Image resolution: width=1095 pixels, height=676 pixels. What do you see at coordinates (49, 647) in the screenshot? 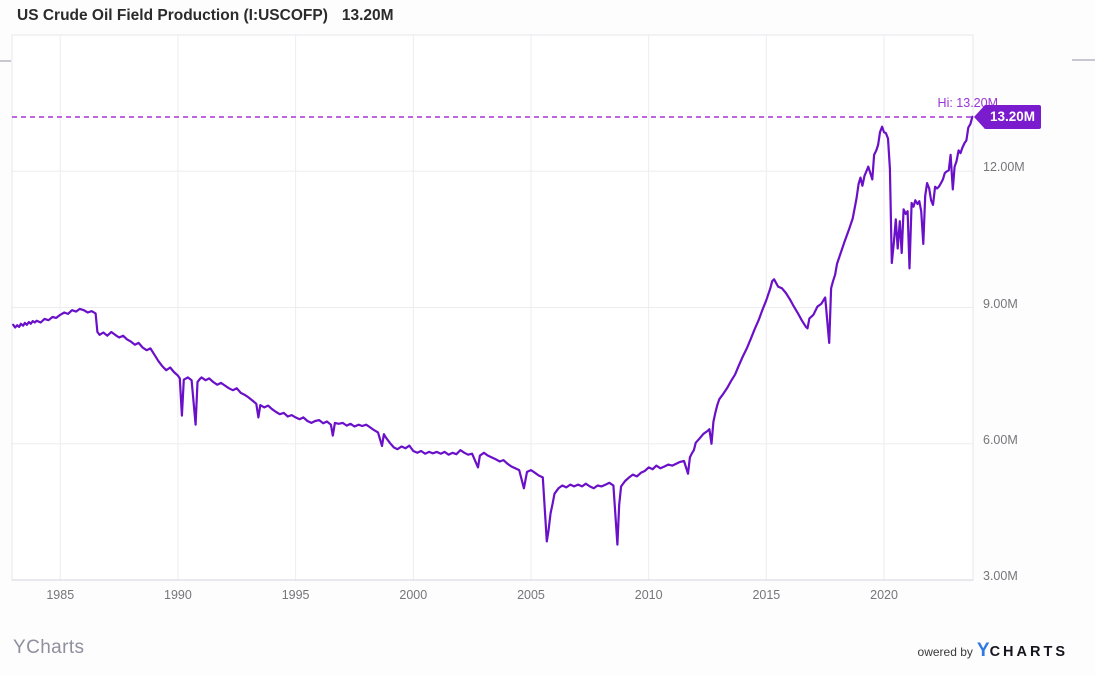
I see `ycharts-watermark: YCharts` at bounding box center [49, 647].